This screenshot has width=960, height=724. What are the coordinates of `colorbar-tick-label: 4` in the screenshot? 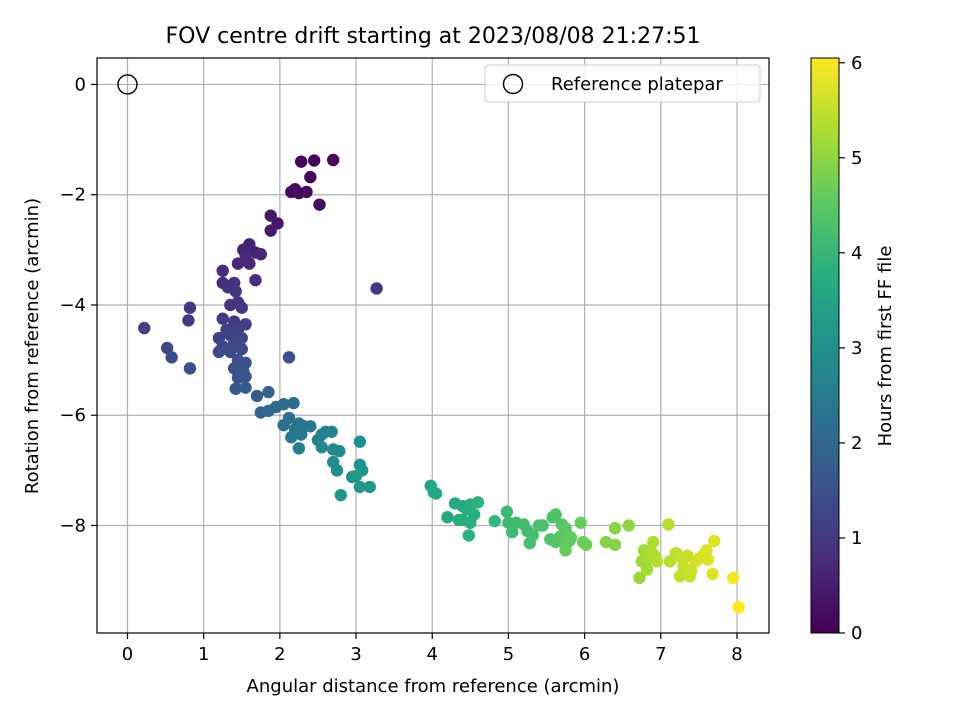 It's located at (856, 253).